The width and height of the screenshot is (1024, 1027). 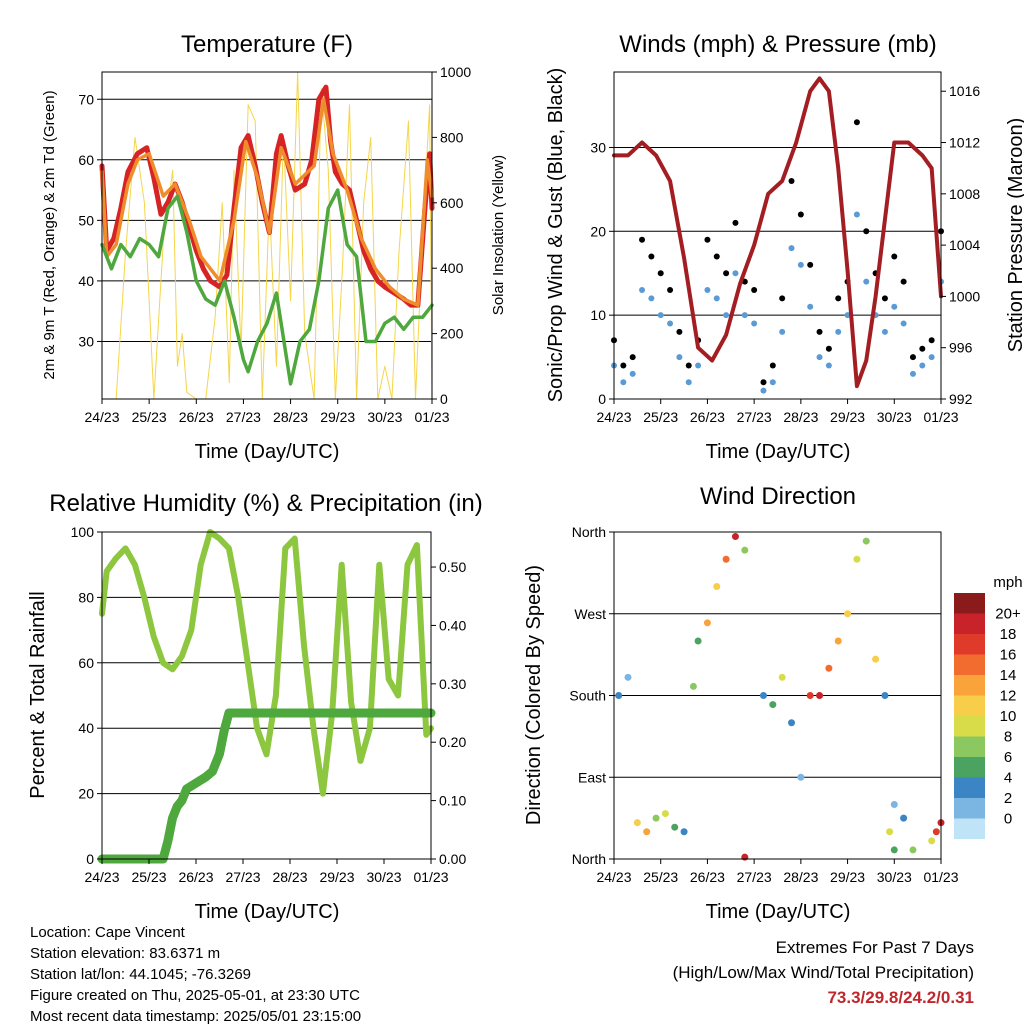 What do you see at coordinates (452, 625) in the screenshot?
I see `y2-tick-label: 0.40` at bounding box center [452, 625].